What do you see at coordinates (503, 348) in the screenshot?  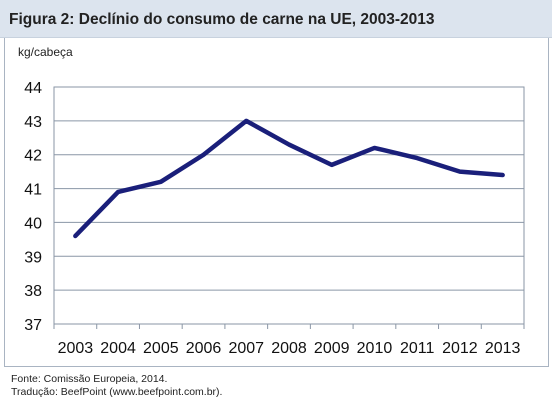 I see `x-tick-label: 2013` at bounding box center [503, 348].